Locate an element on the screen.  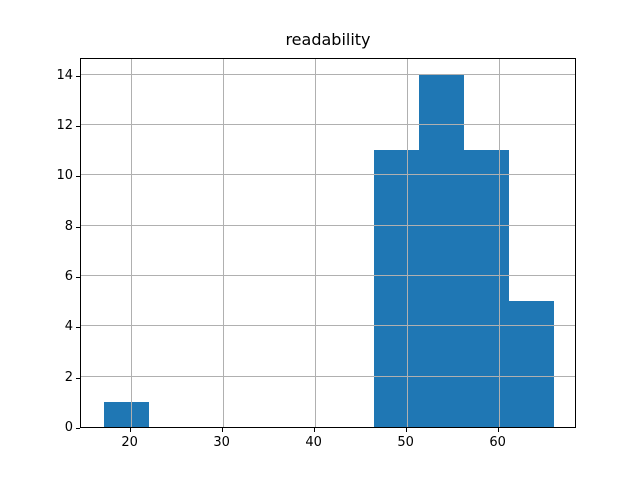
x-tick-label: 30 is located at coordinates (221, 442).